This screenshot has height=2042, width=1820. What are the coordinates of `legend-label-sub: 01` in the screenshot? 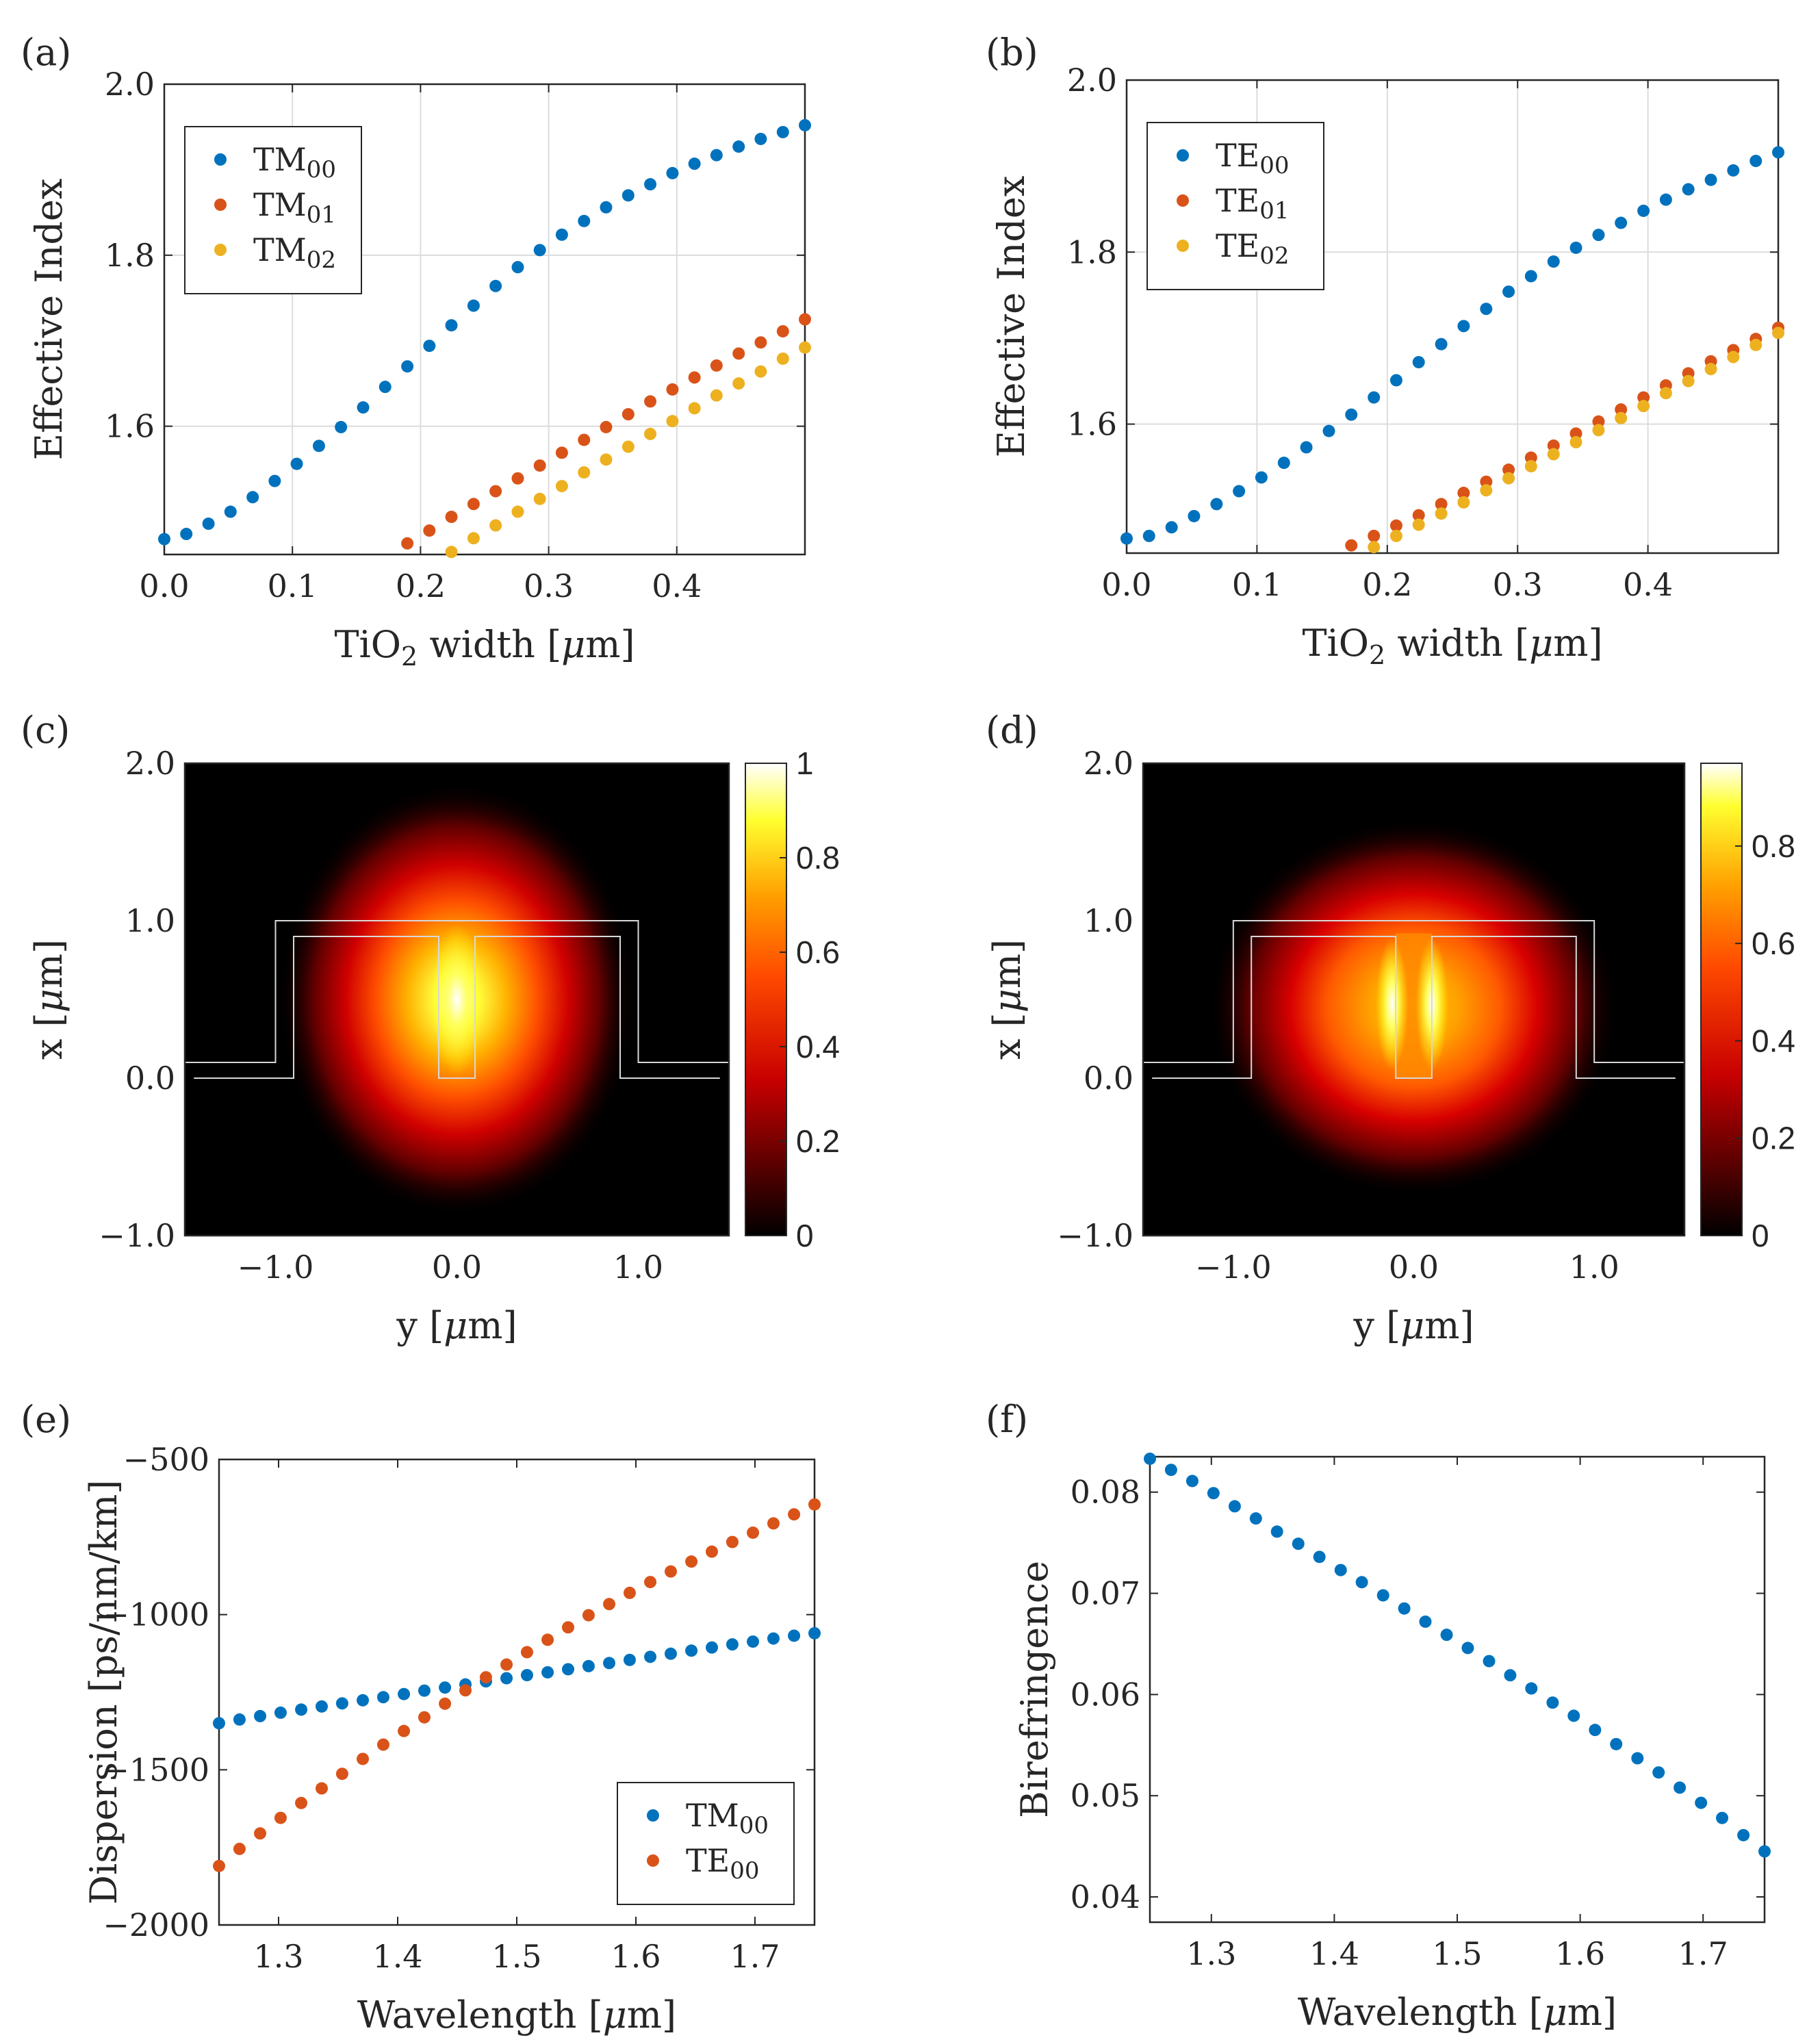 It's located at (321, 215).